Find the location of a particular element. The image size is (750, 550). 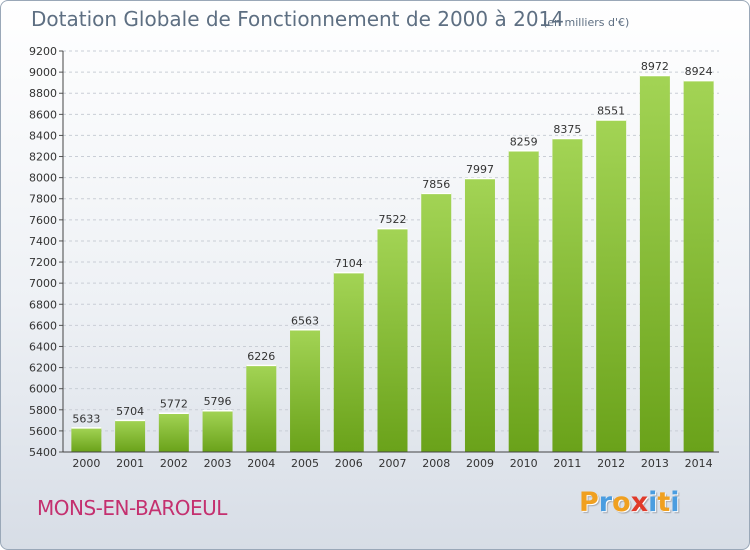

y-tick-label: 6400 is located at coordinates (43, 346).